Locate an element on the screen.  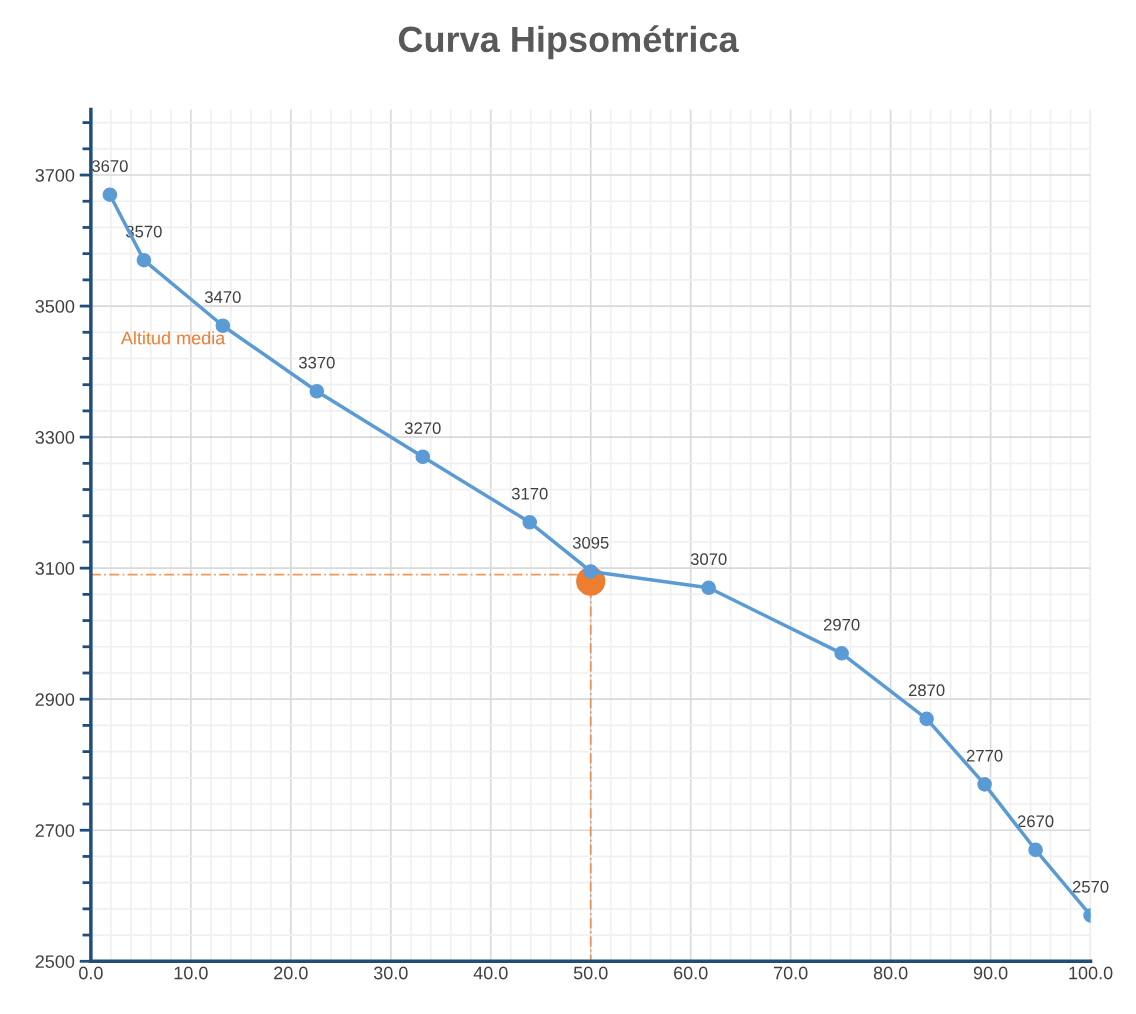
data-label: 2970 is located at coordinates (841, 624).